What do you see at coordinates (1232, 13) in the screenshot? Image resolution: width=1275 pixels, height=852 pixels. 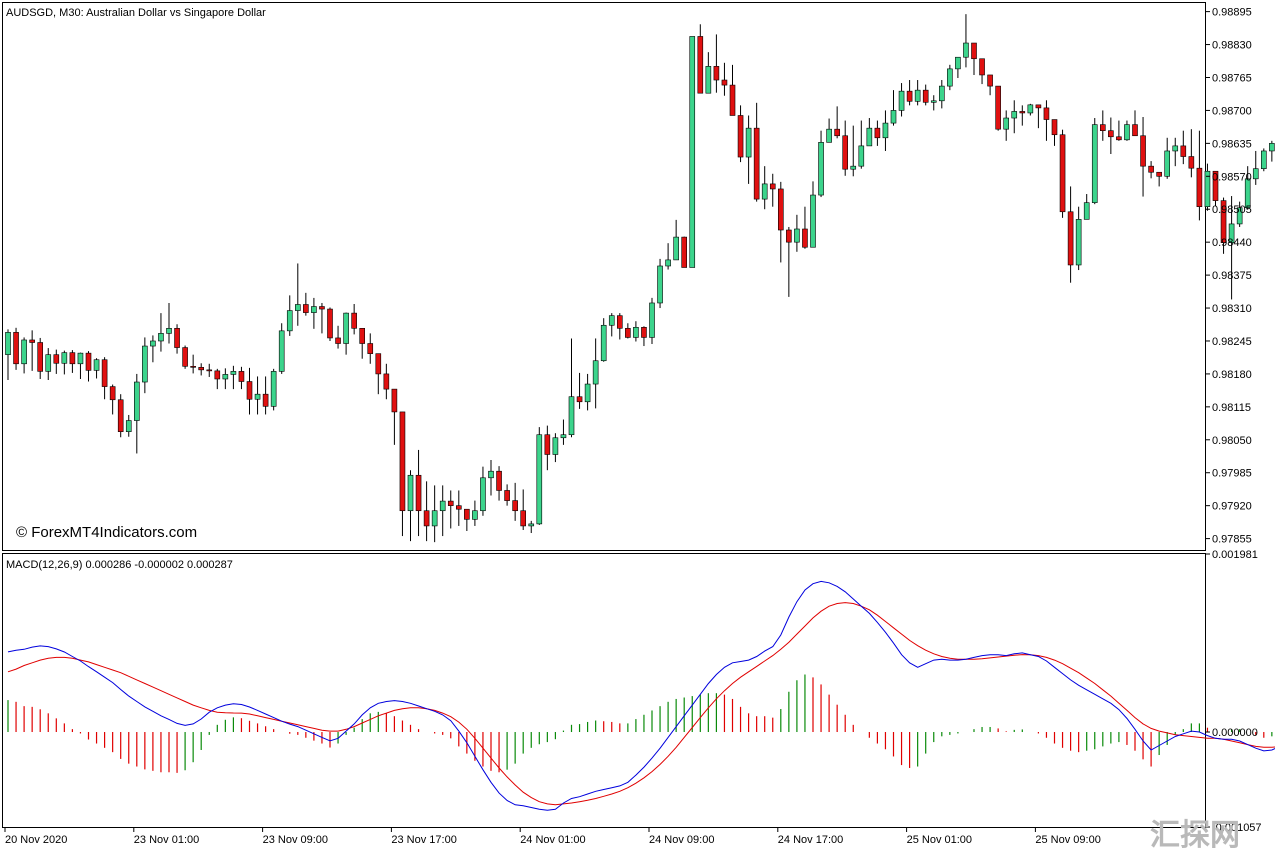 I see `price-tick-label: 0.98895` at bounding box center [1232, 13].